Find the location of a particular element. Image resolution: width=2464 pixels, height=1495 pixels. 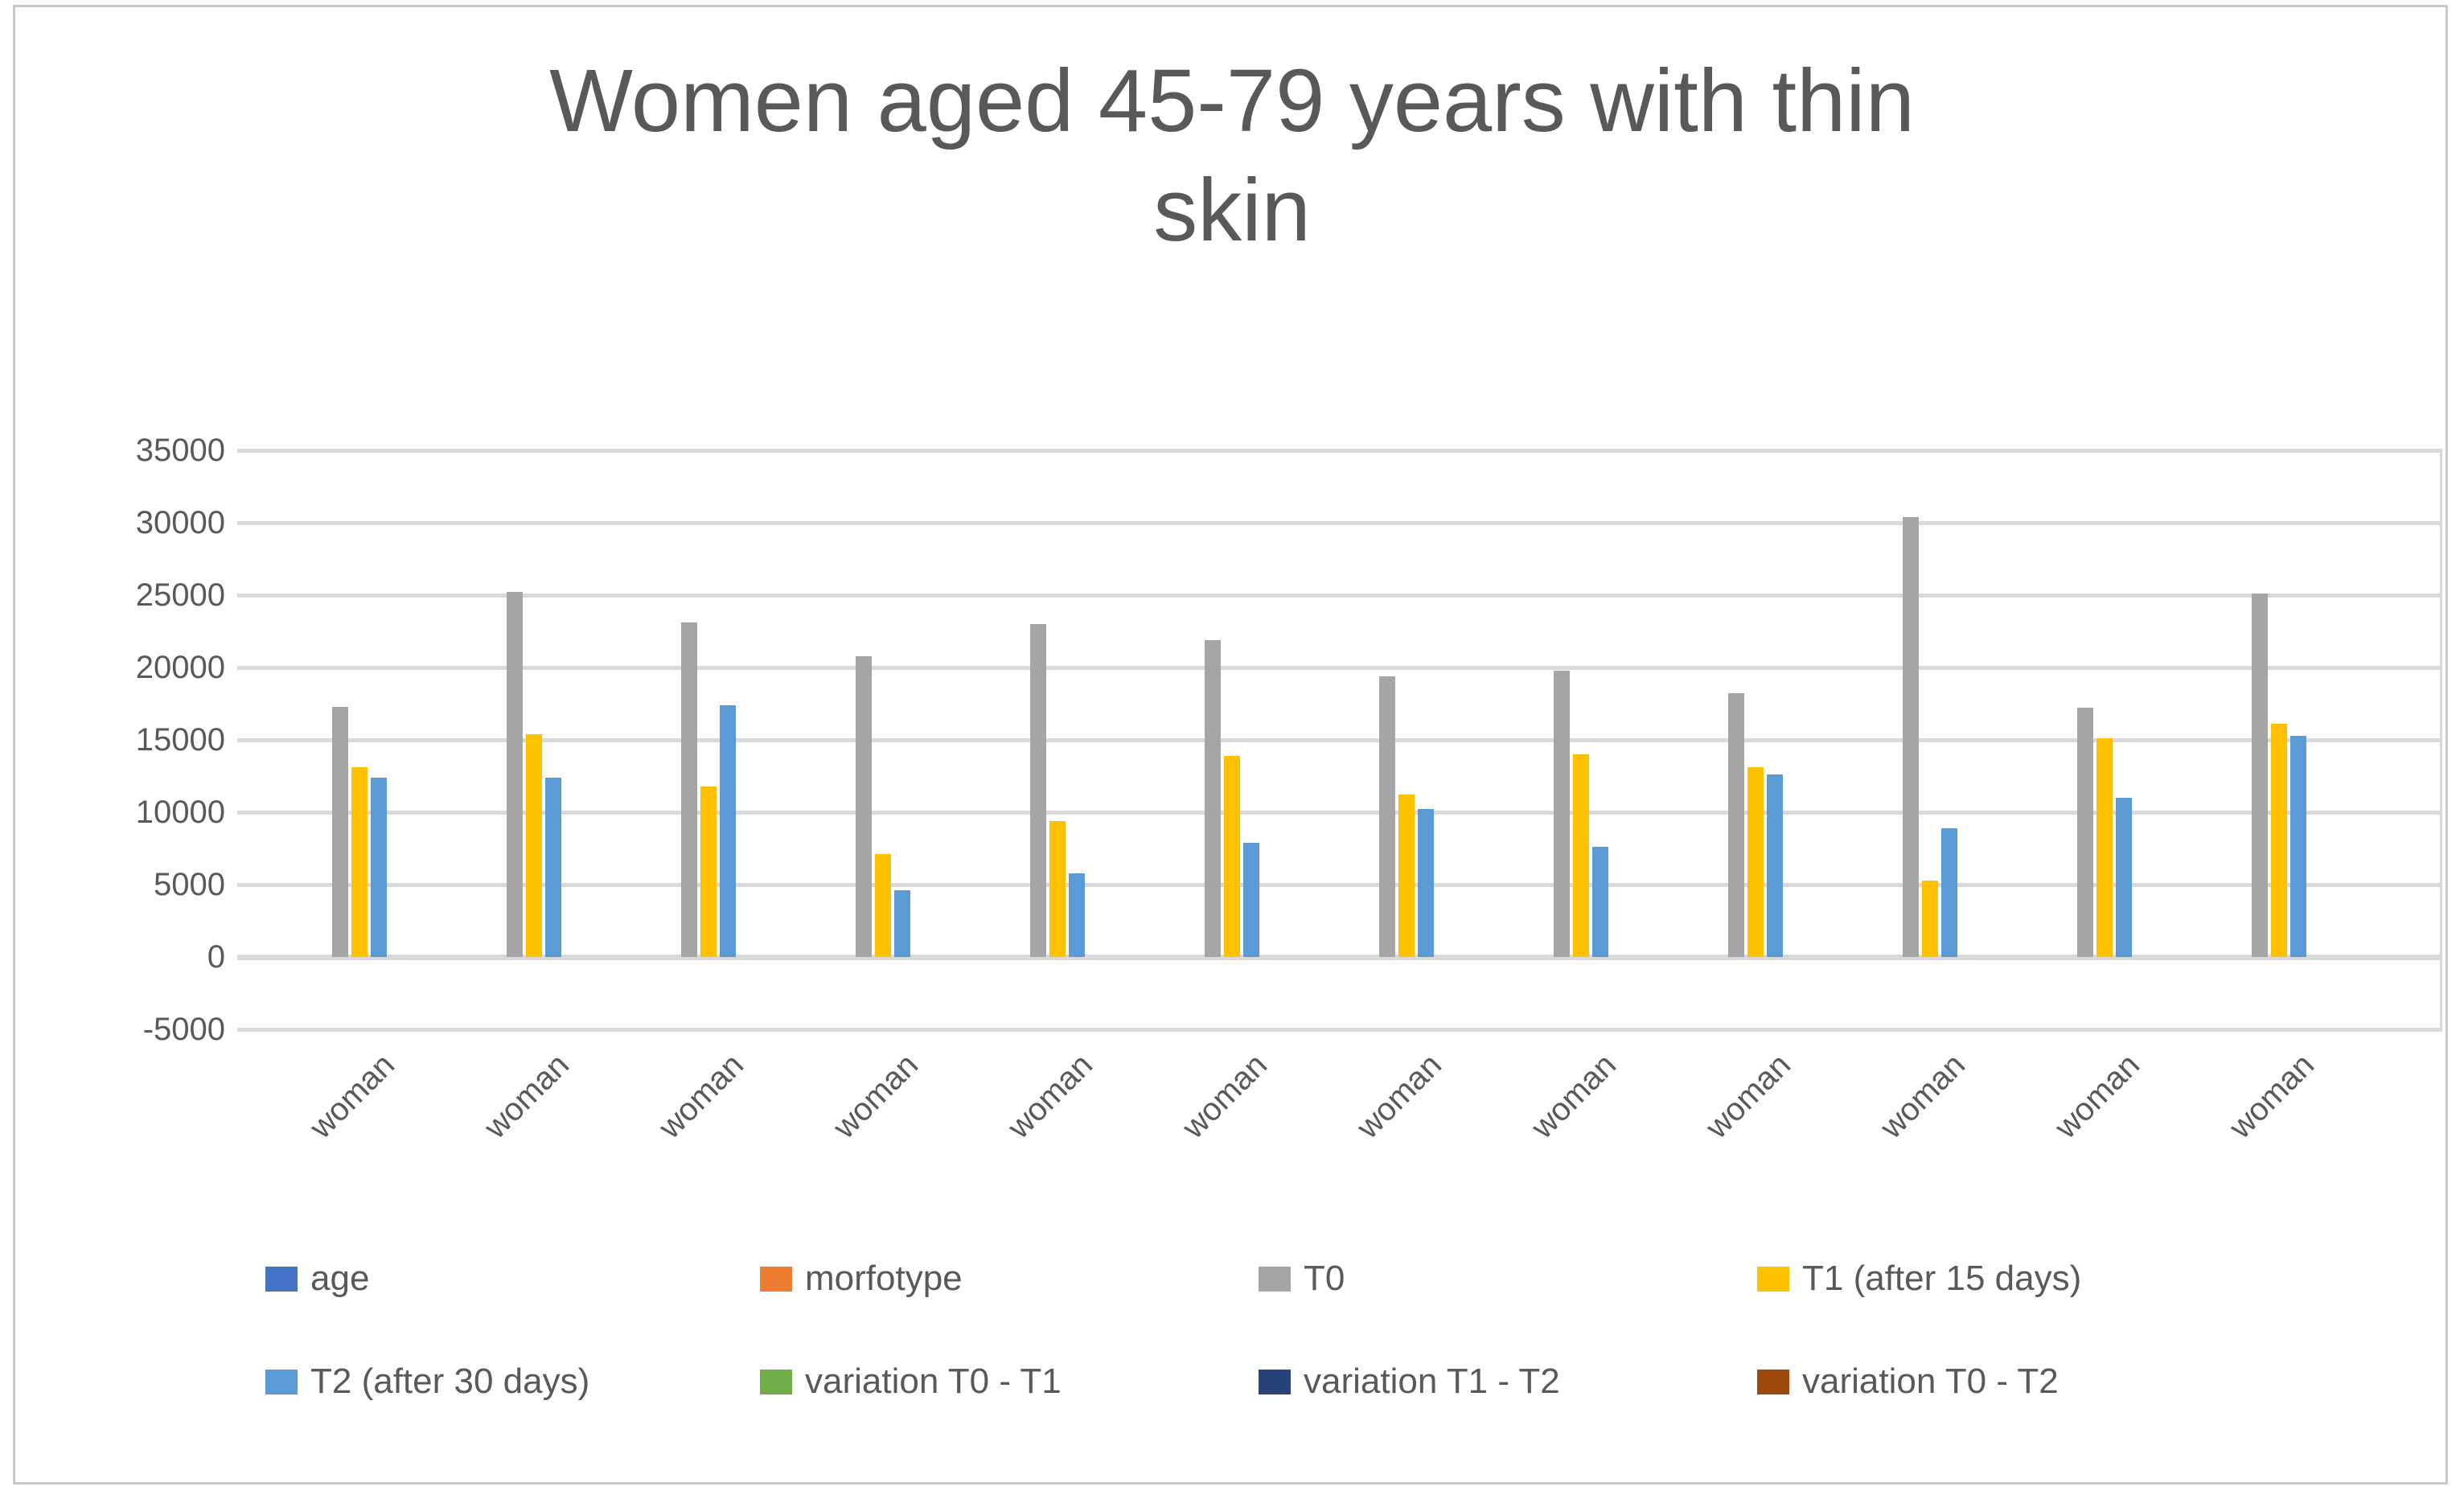

chart-title: Women aged 45-79 years with thin skin is located at coordinates (1232, 156).